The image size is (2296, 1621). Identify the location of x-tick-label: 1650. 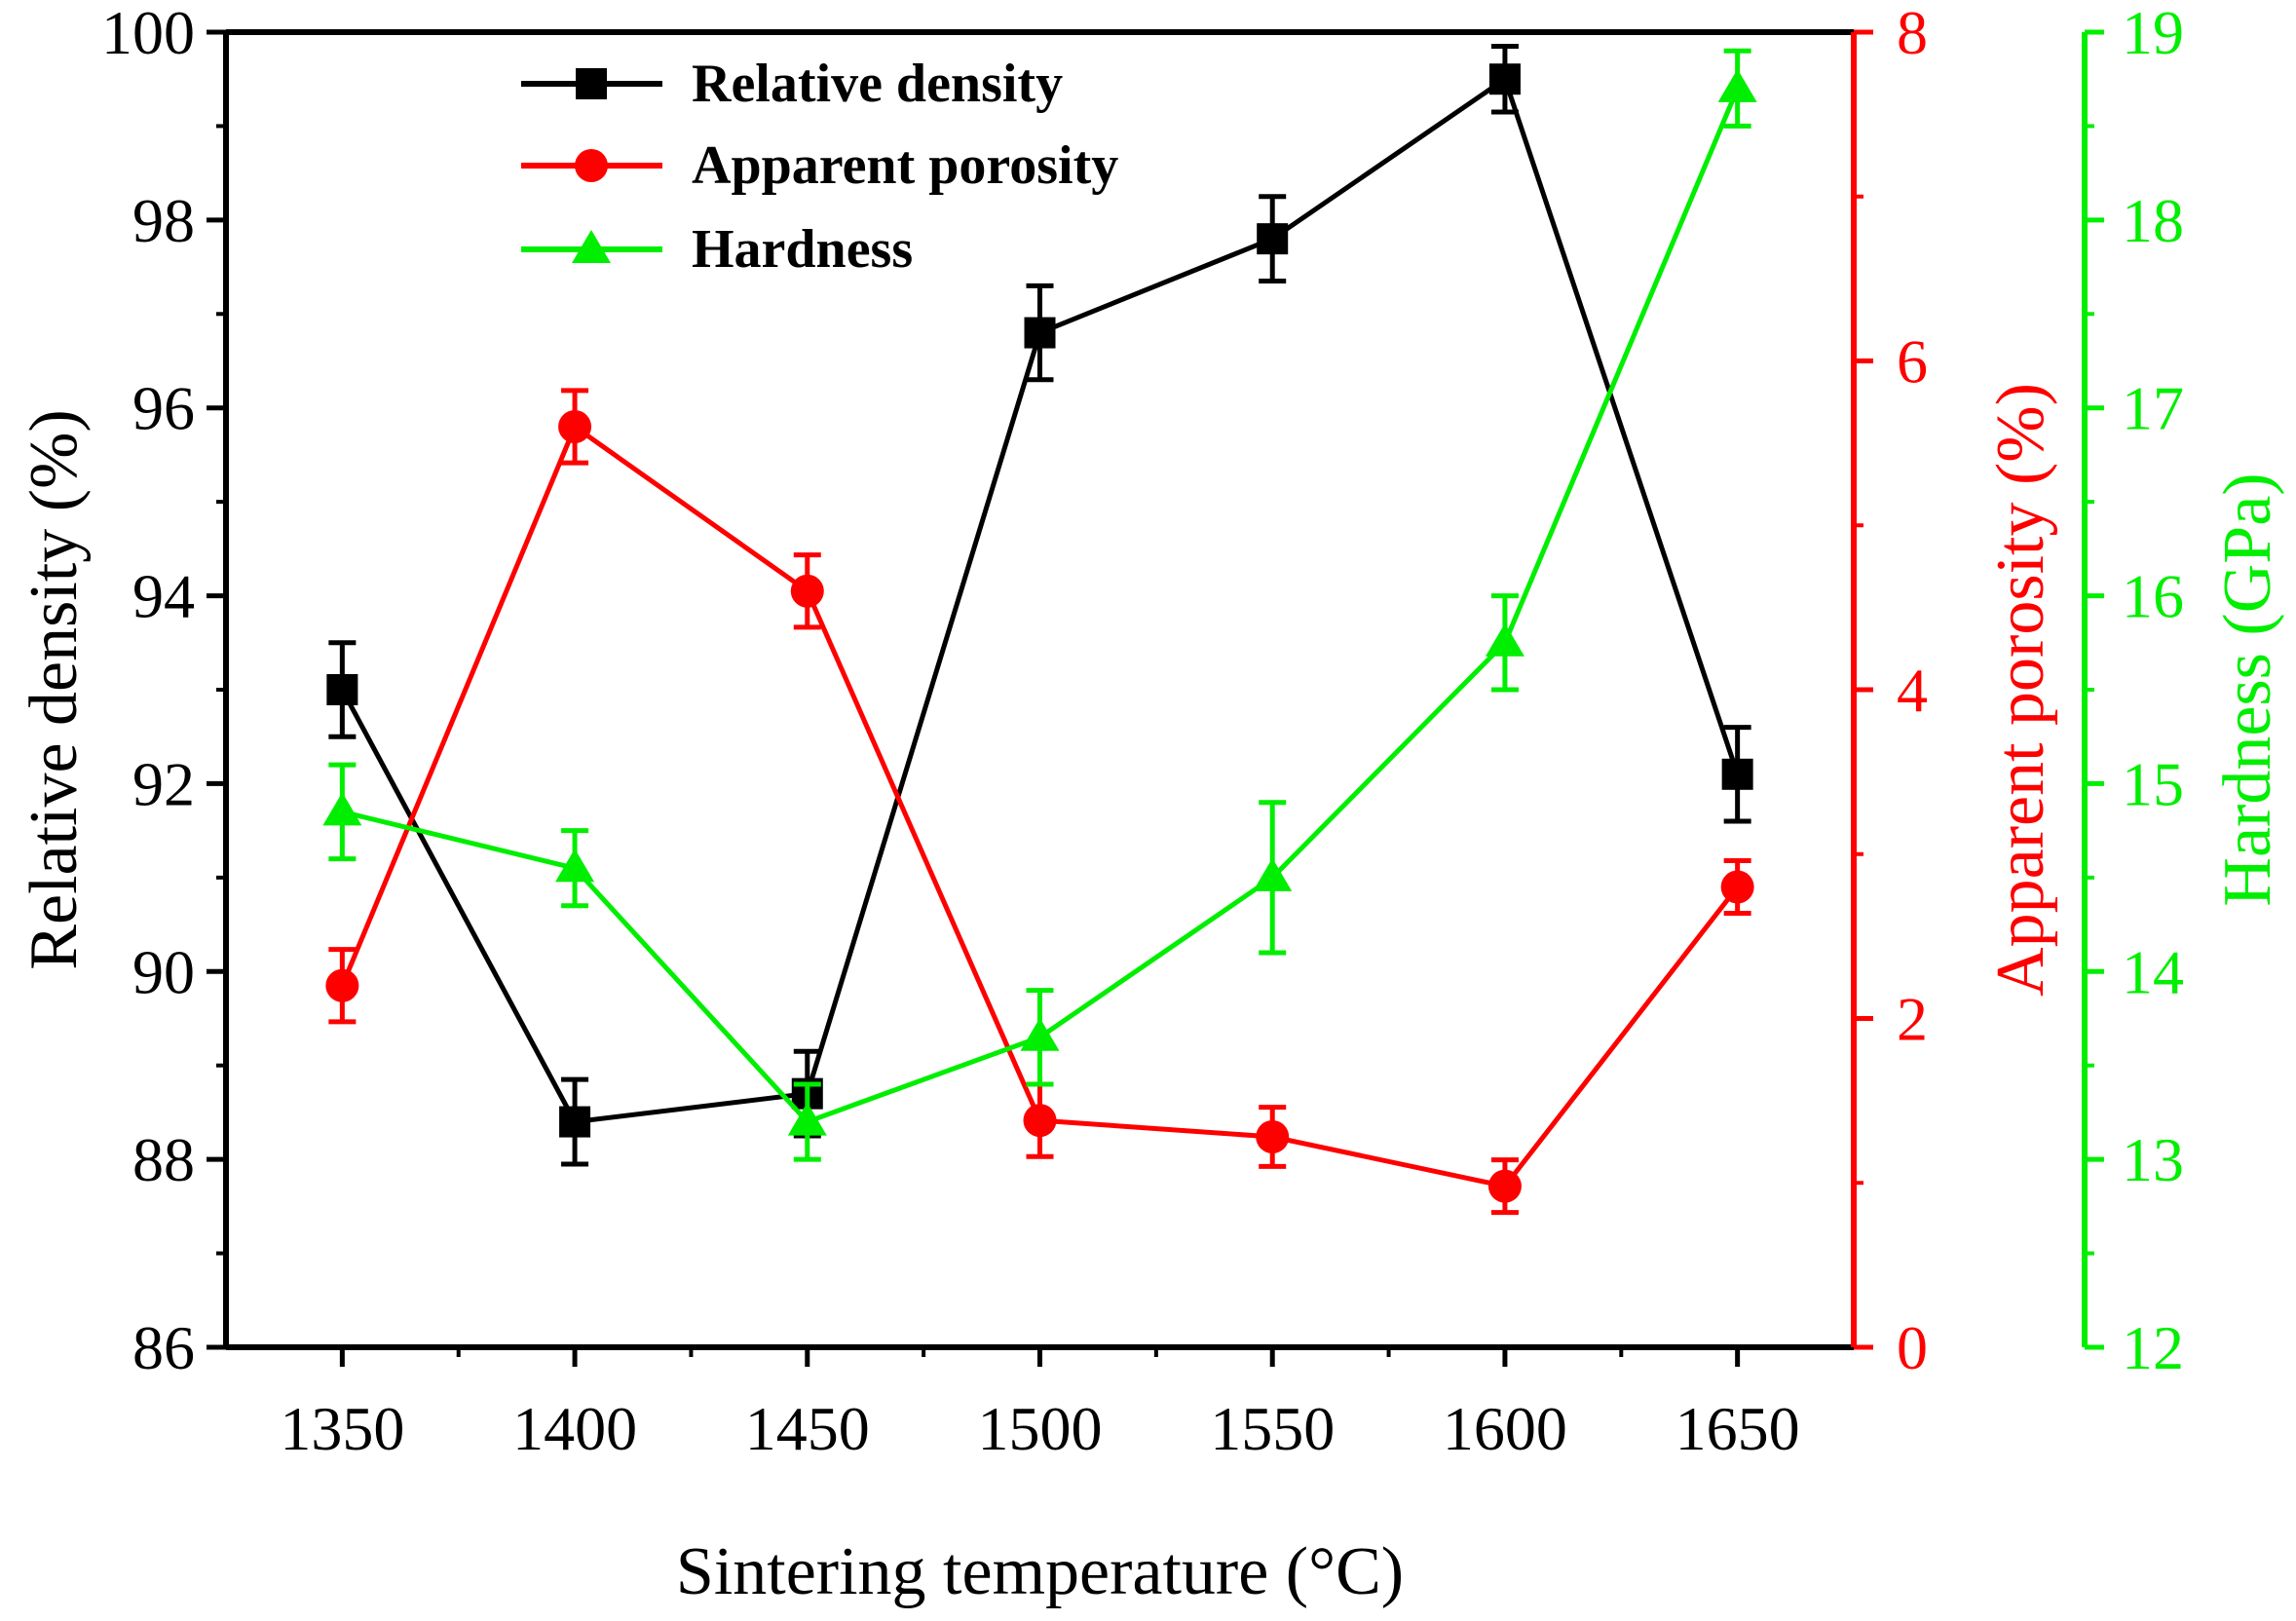
(1737, 1428).